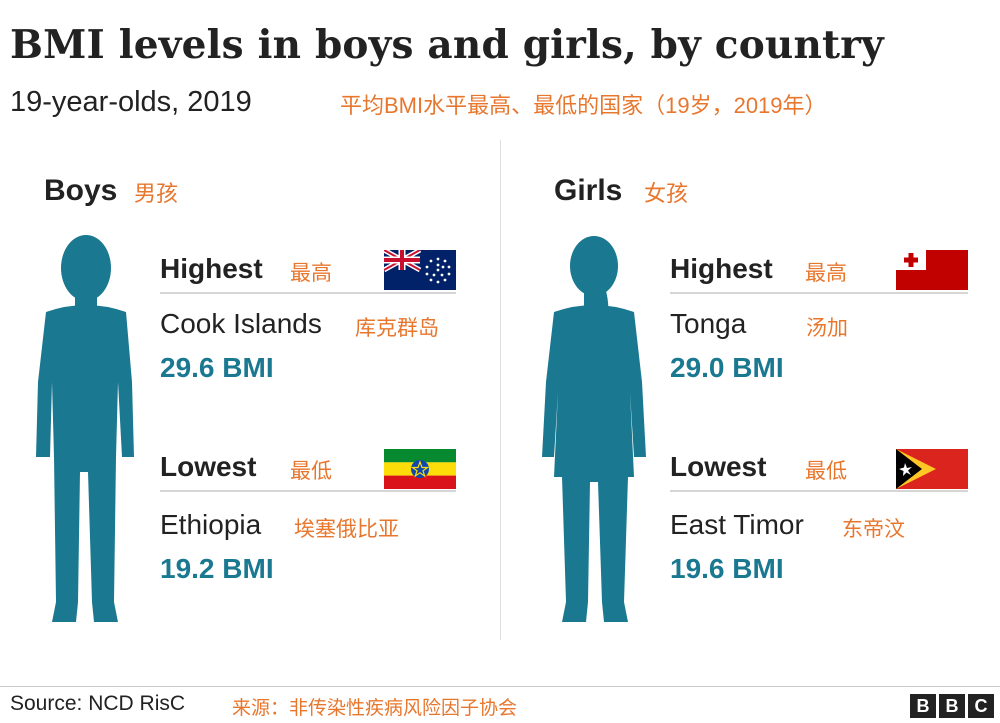 Image resolution: width=1000 pixels, height=723 pixels. What do you see at coordinates (708, 323) in the screenshot?
I see `girls-highest-country: Tonga` at bounding box center [708, 323].